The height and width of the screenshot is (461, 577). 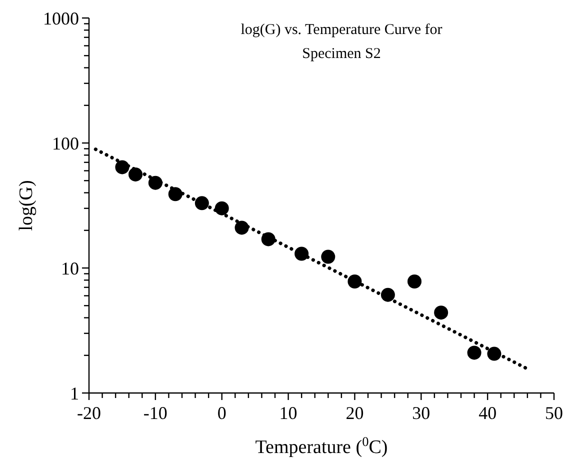 I want to click on x-tick-label: -20, so click(x=89, y=413).